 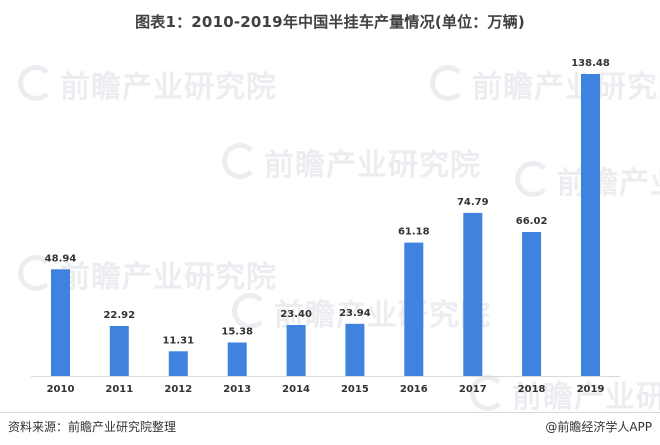 I want to click on x-tick-label-2015: 2015, so click(x=355, y=389).